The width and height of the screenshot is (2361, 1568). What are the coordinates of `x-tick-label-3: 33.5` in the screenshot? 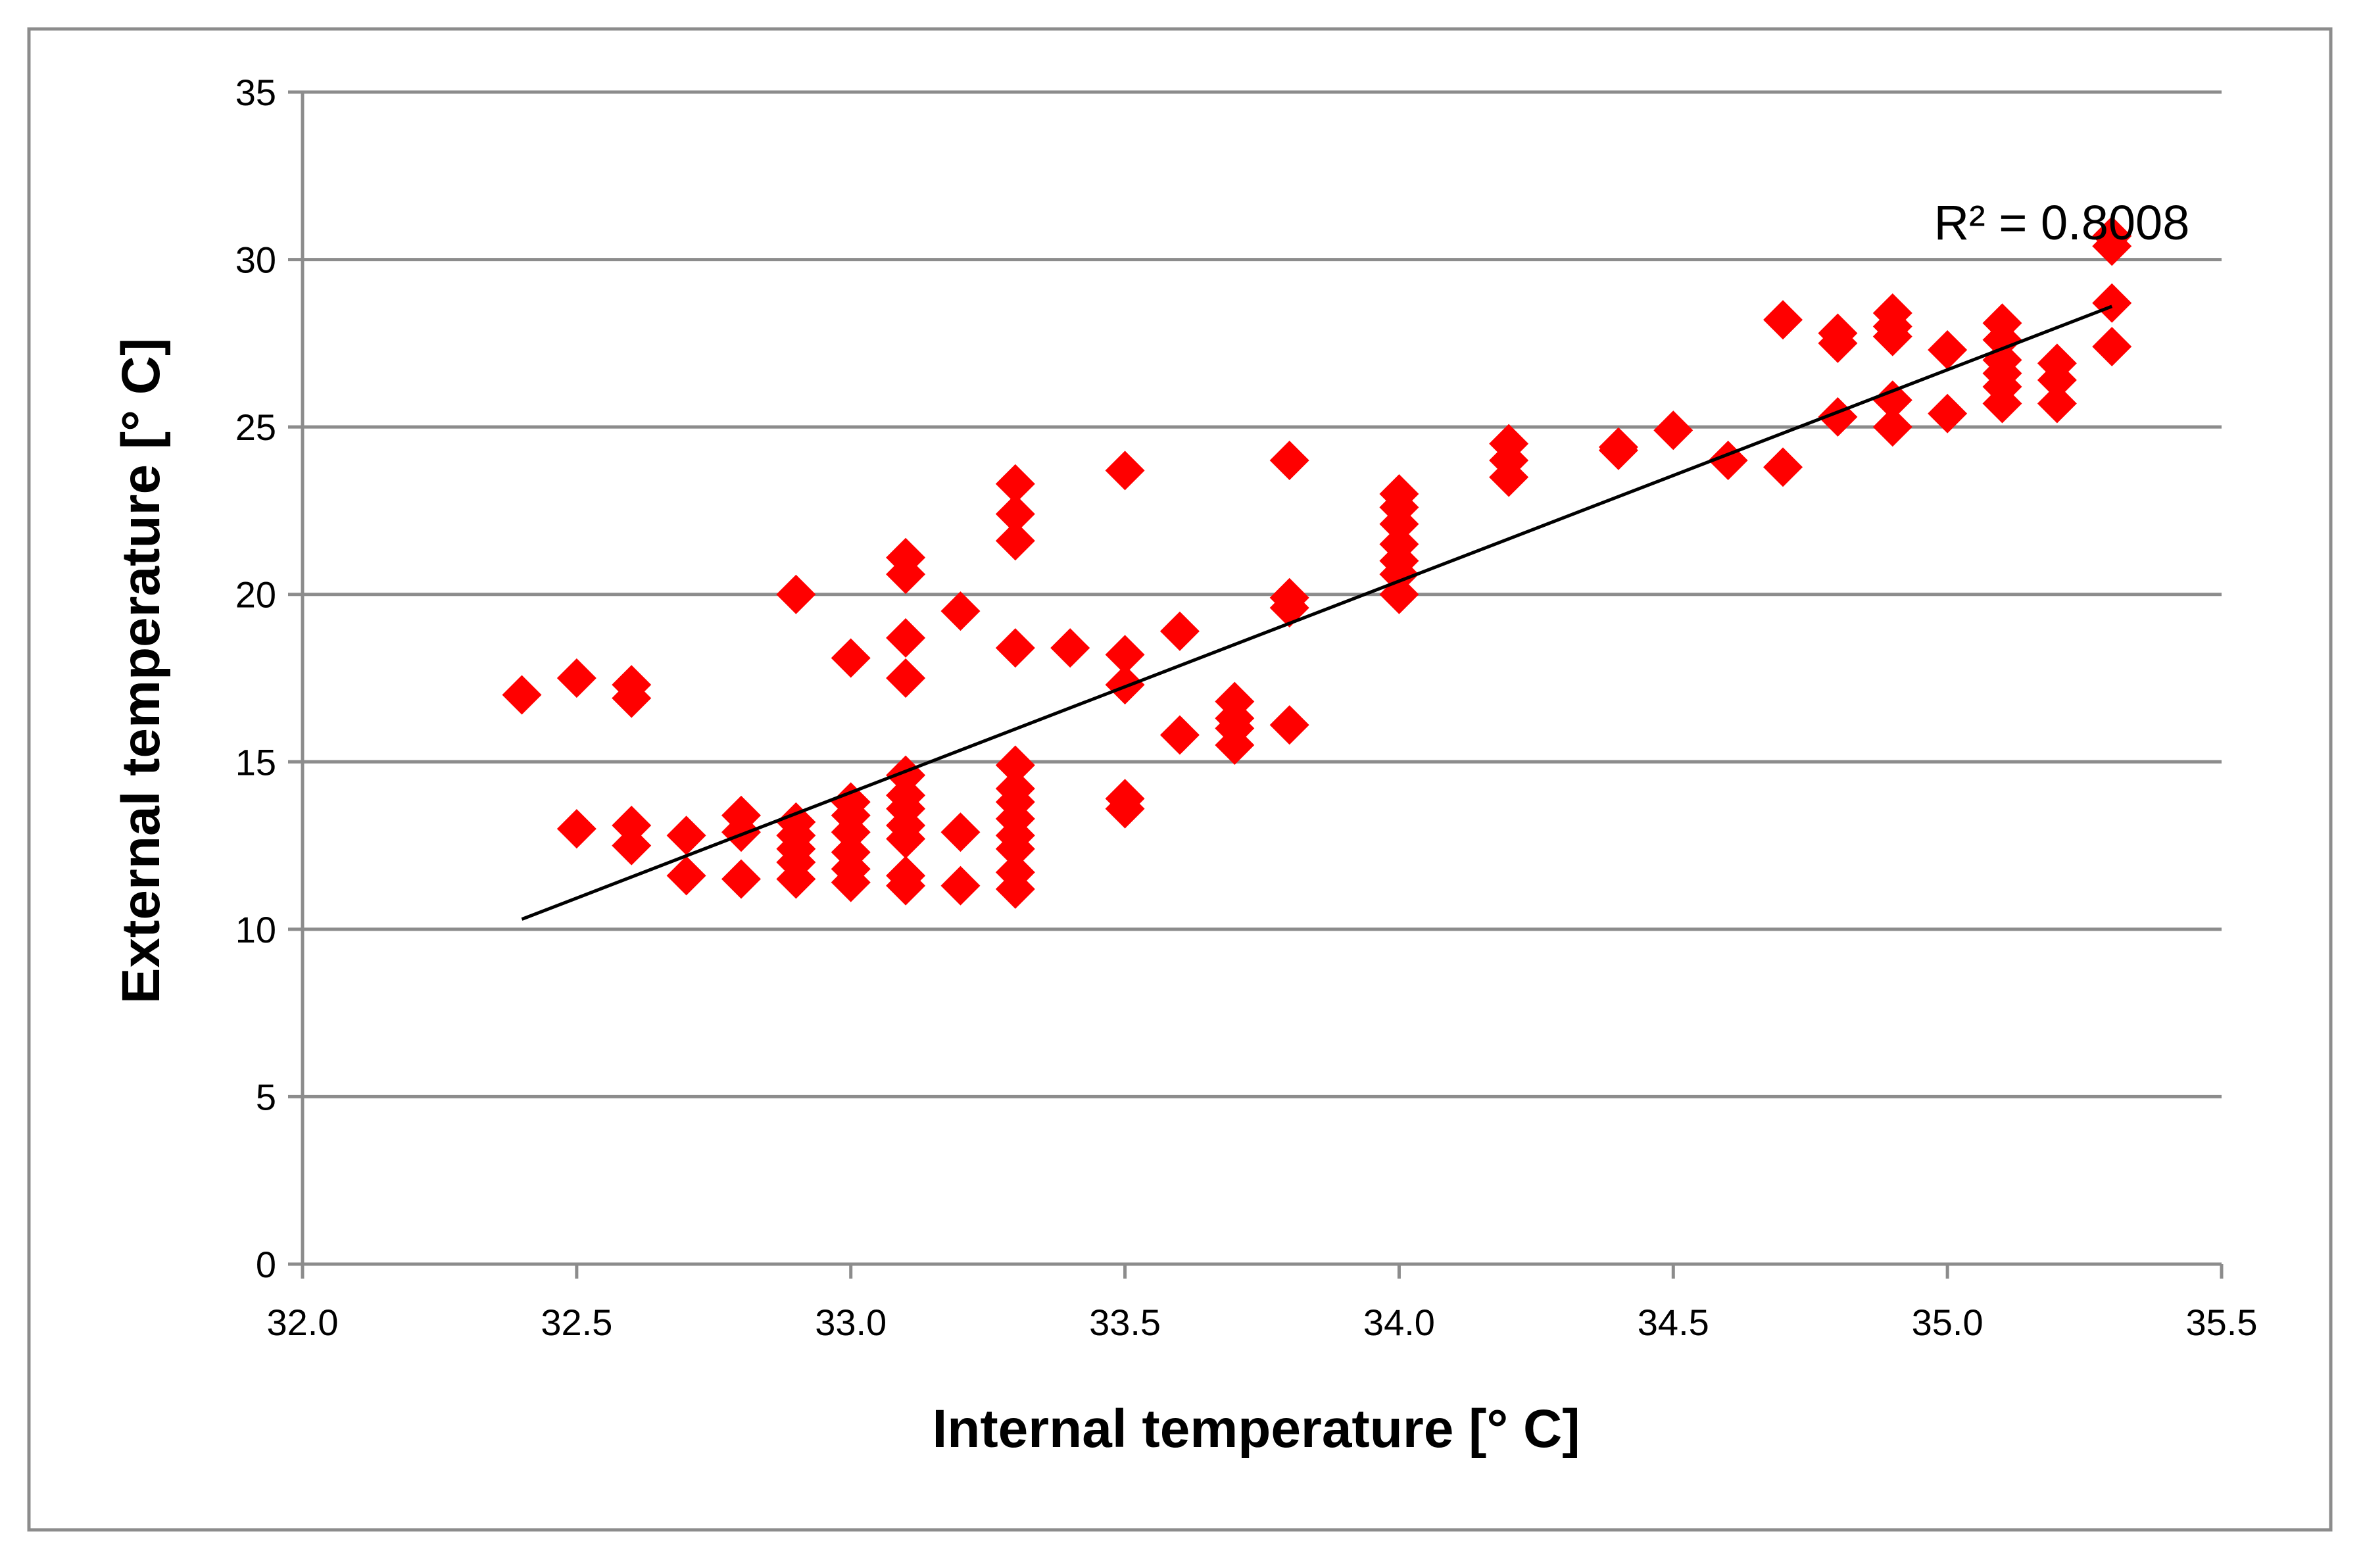 It's located at (1125, 1323).